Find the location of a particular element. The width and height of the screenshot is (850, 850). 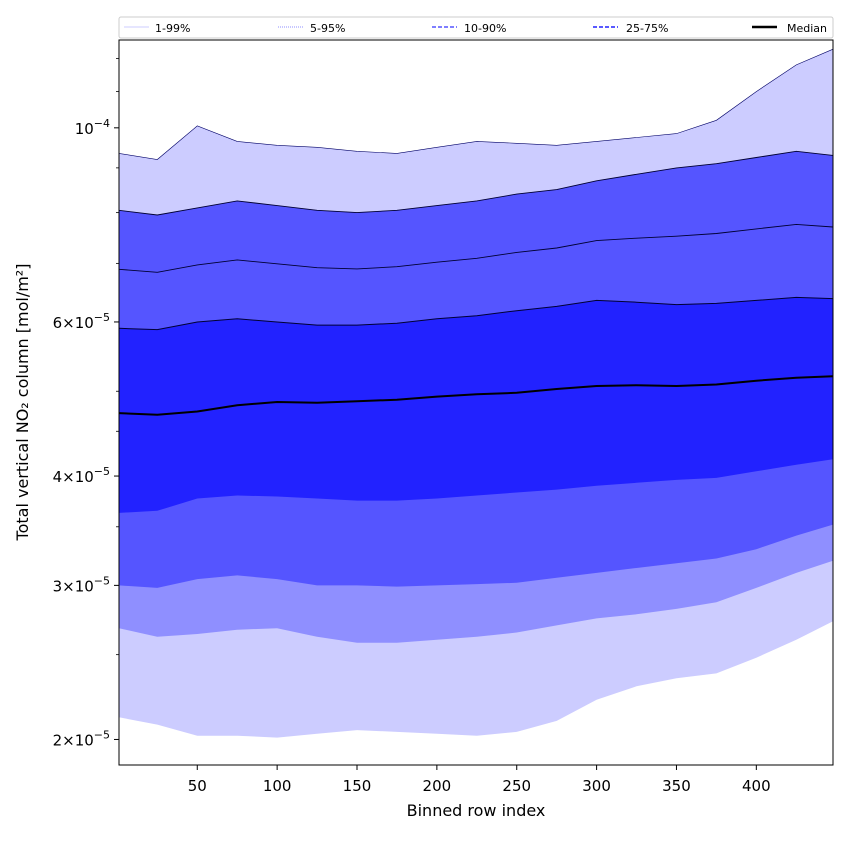

legend-label: 1-99% is located at coordinates (172, 28).